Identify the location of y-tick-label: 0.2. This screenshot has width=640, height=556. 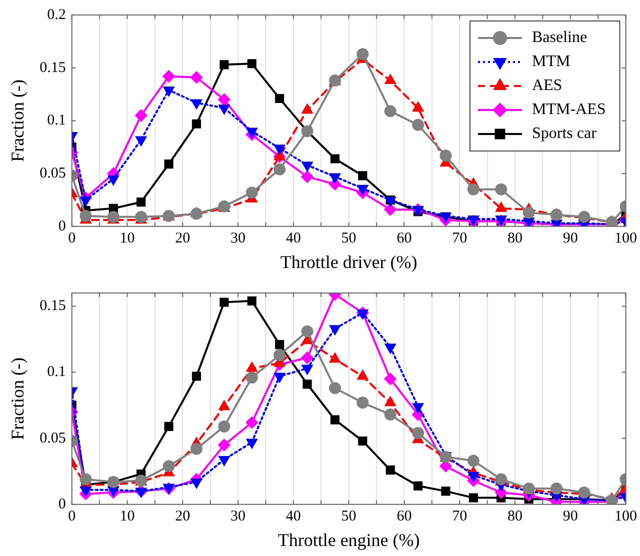
(56, 14).